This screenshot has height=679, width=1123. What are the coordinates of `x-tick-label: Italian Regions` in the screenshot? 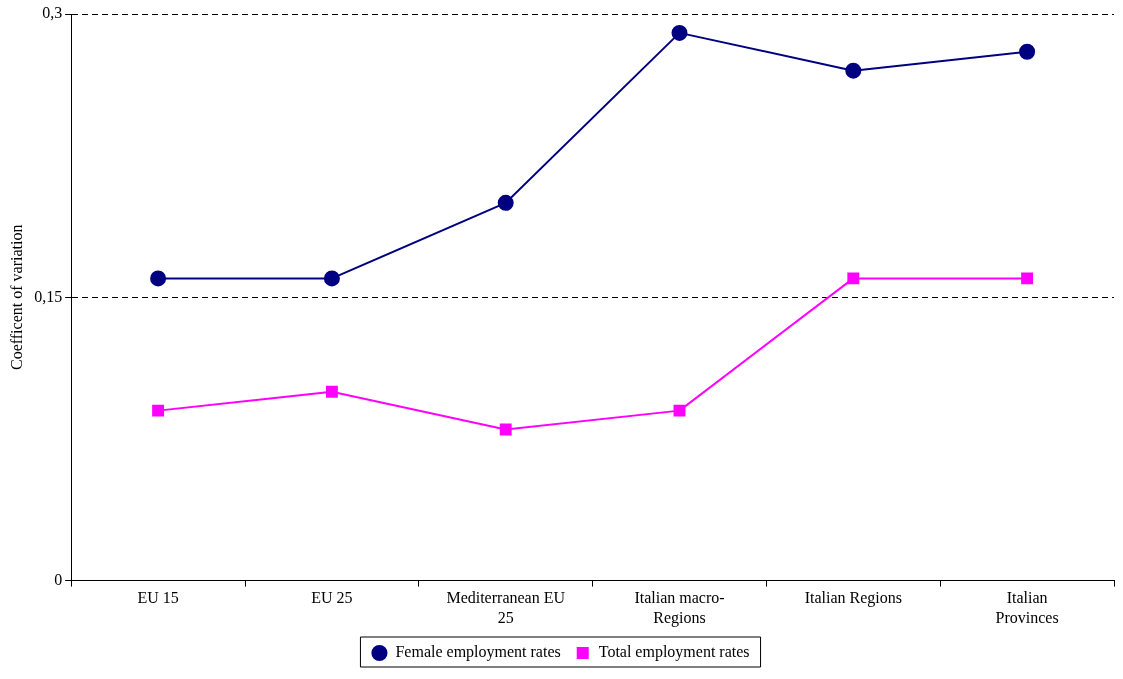 It's located at (853, 598).